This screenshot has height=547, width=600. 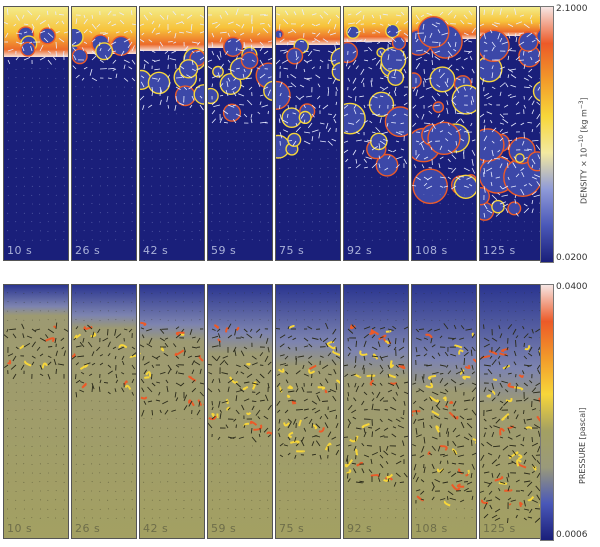 I want to click on density-panel: 42 s, so click(x=172, y=133).